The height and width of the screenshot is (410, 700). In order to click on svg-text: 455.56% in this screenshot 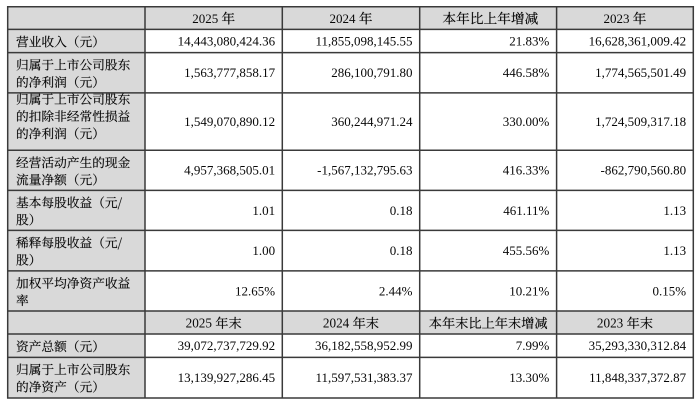, I will do `click(526, 250)`.